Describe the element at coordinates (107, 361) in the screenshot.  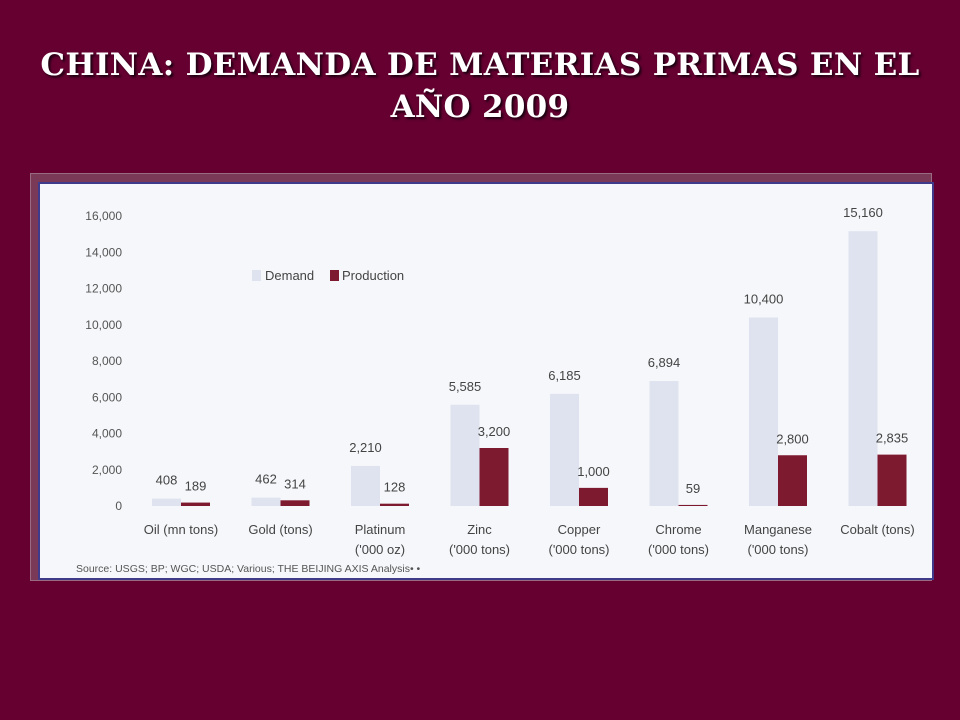
I see `y-tick-label: 8,000` at that location.